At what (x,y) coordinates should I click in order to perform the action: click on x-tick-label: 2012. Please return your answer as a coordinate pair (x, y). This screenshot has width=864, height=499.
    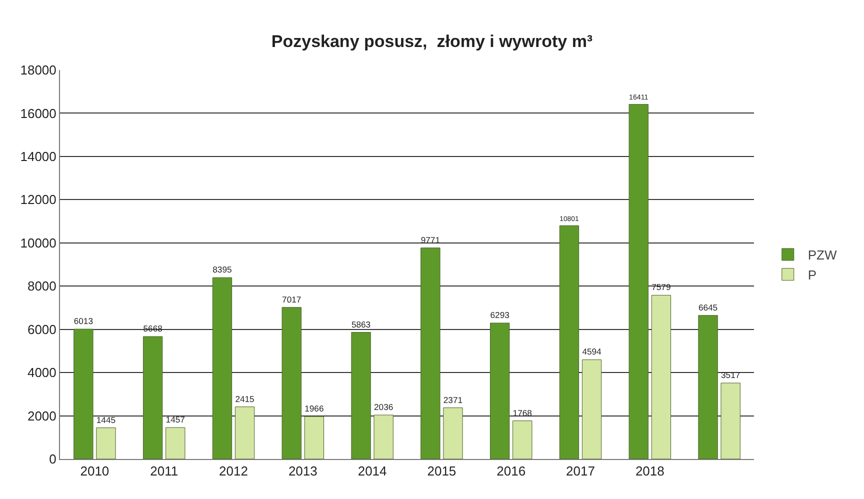
    Looking at the image, I should click on (233, 471).